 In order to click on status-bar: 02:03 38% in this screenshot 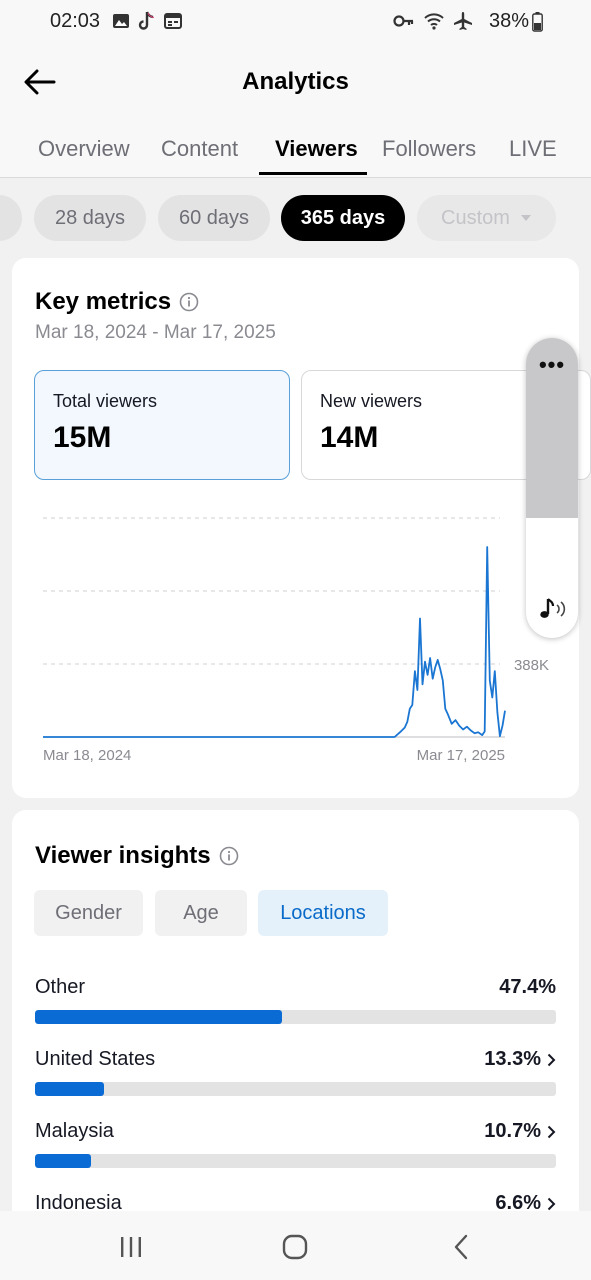, I will do `click(295, 22)`.